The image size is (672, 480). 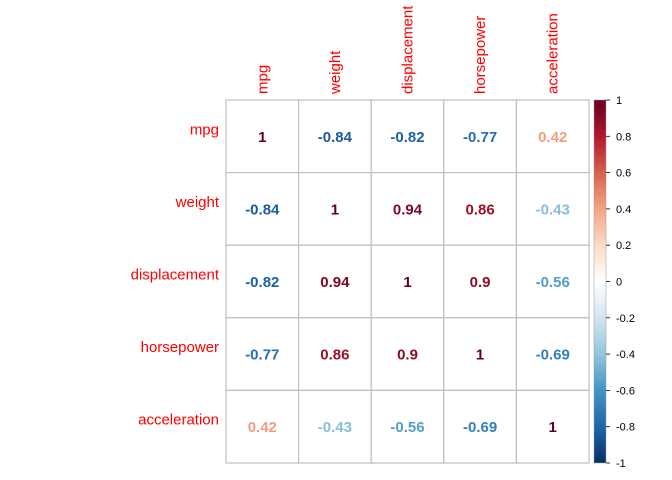 I want to click on colorbar-scale, so click(x=600, y=281).